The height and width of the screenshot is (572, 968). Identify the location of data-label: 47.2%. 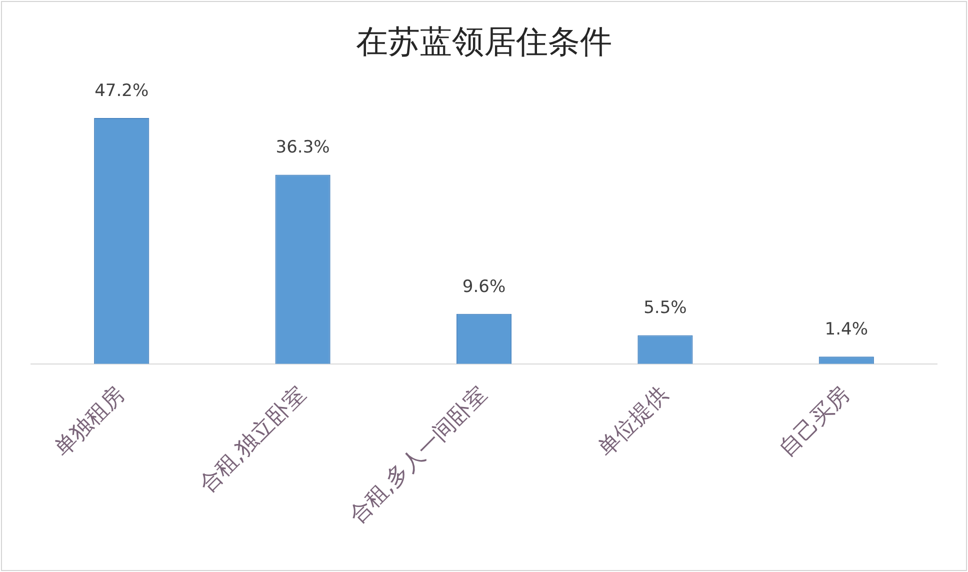
(121, 90).